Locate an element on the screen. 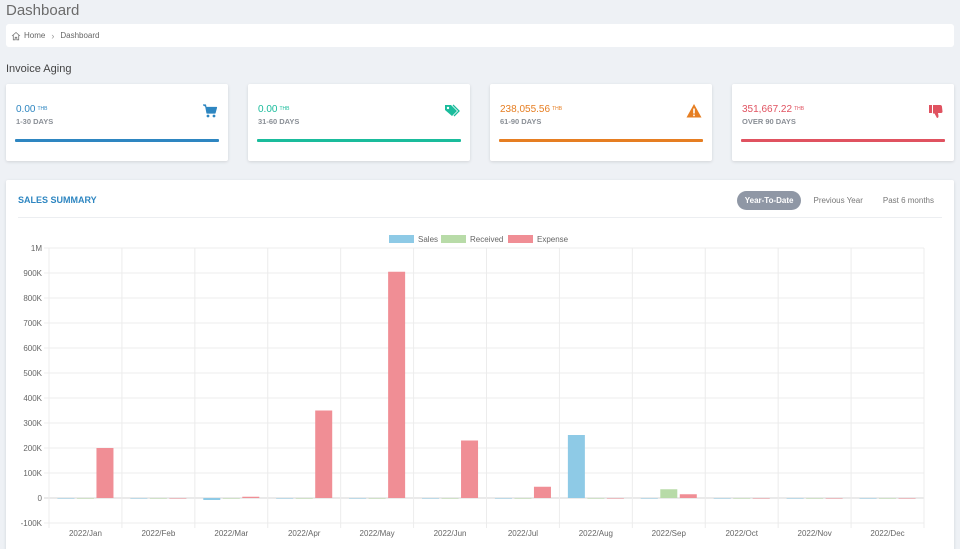  legend-label: Received is located at coordinates (486, 239).